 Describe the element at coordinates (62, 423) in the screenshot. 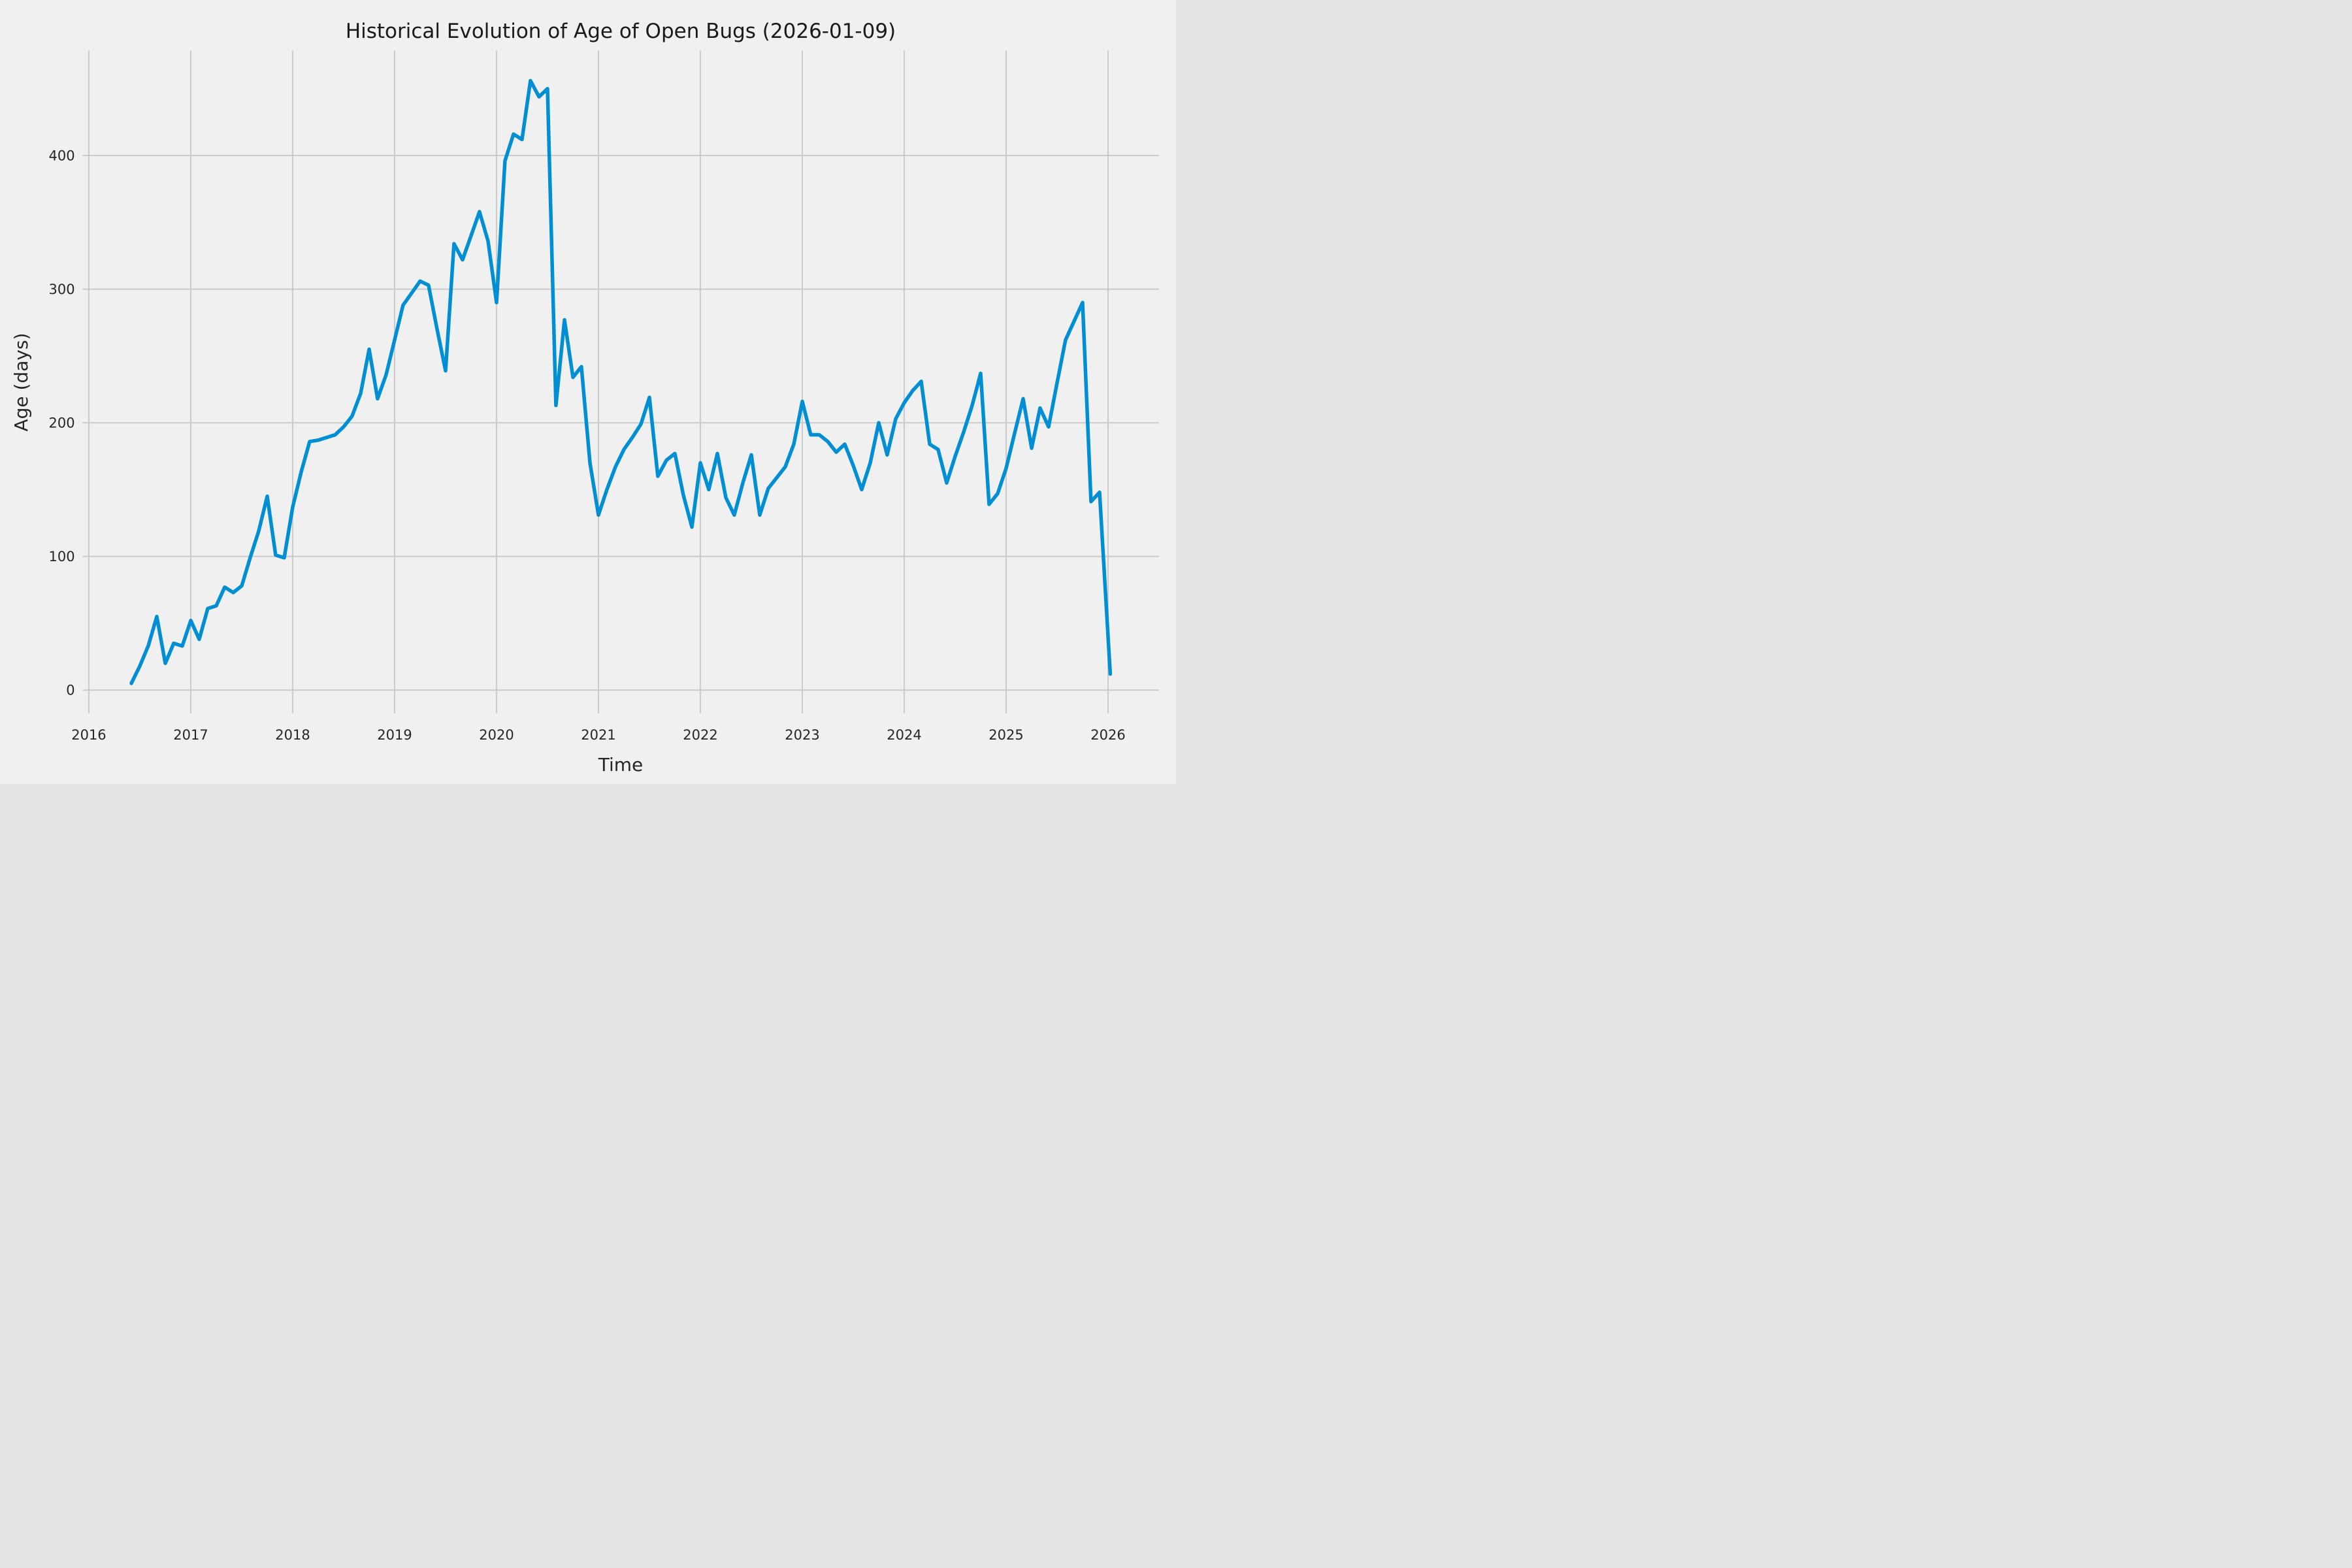

I see `y-tick-label-200: 200` at that location.